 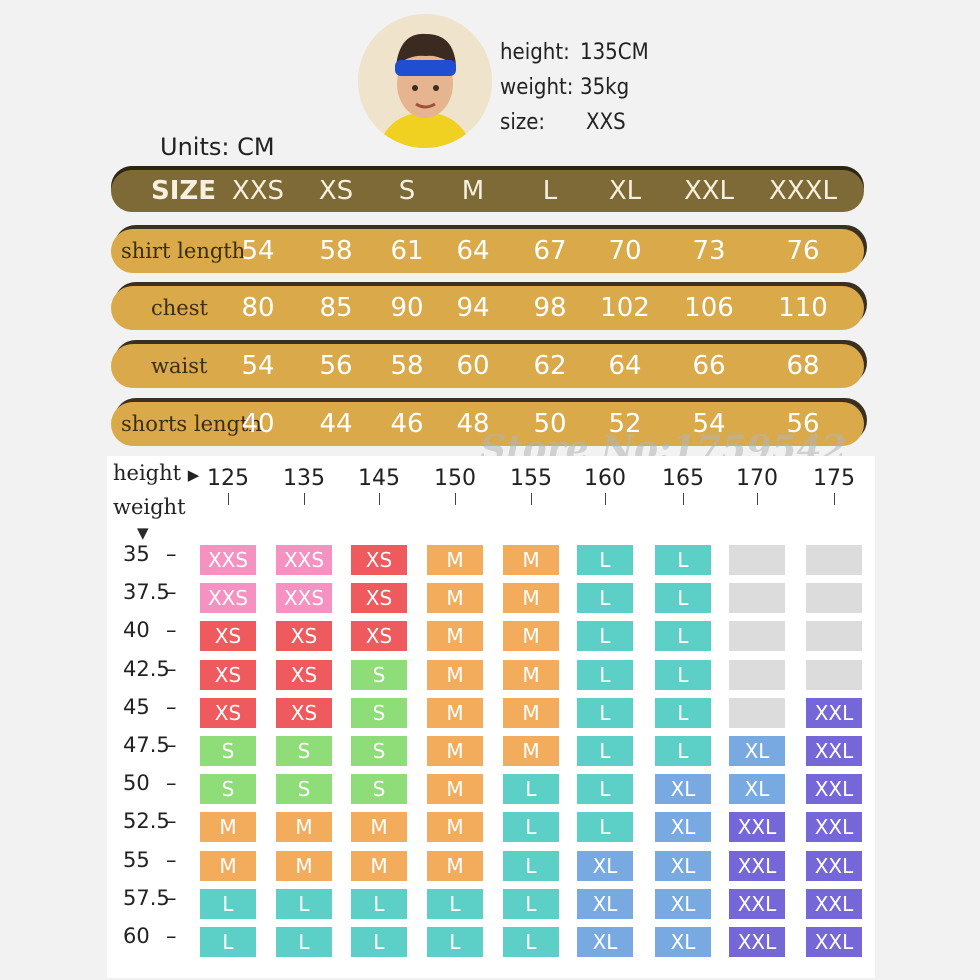 I want to click on model-height: height: 135CM, so click(x=574, y=52).